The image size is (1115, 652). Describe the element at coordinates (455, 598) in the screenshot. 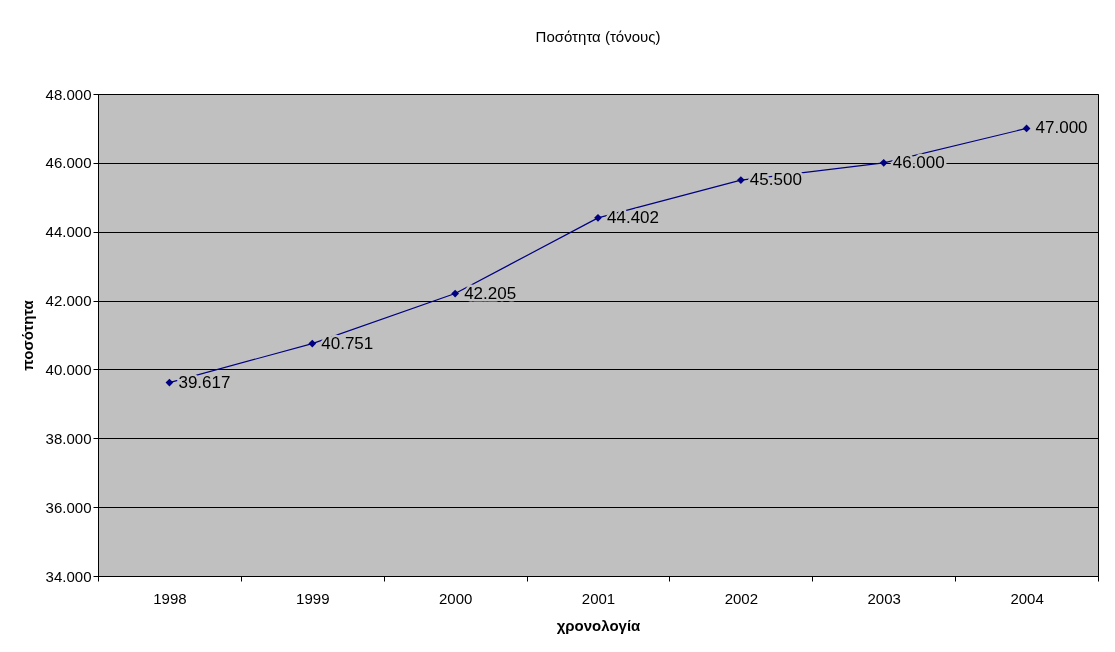

I see `x-tick-label: 2000` at that location.